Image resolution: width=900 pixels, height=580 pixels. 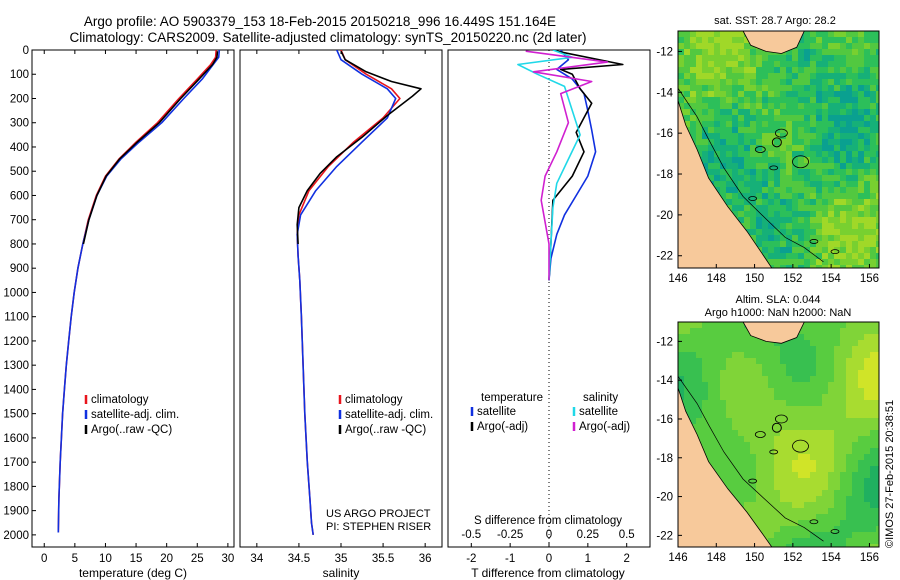 I want to click on australia-land, so click(x=725, y=467).